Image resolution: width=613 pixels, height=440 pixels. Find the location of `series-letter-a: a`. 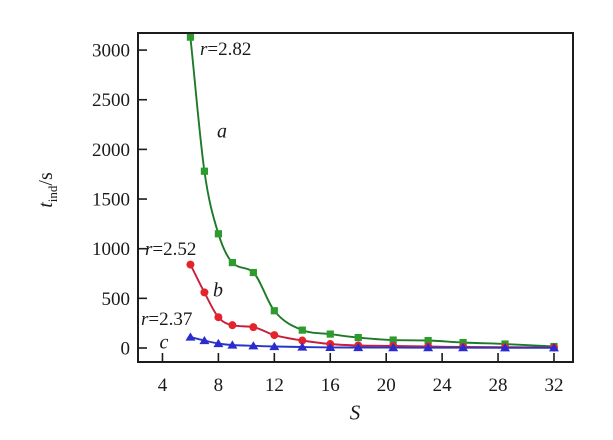

series-letter-a: a is located at coordinates (222, 132).